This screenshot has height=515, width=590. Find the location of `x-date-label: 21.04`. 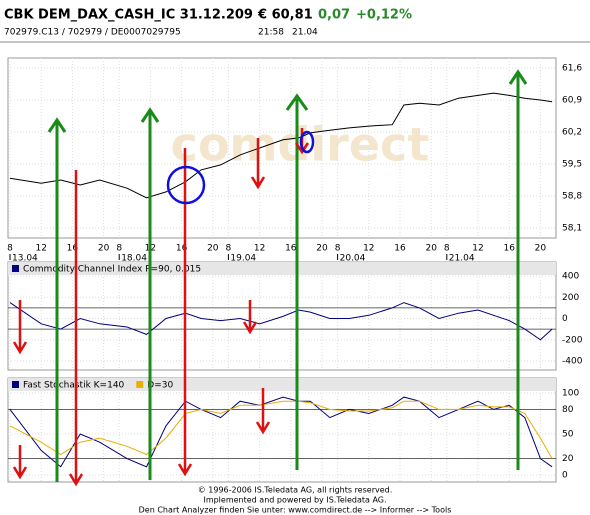

x-date-label: 21.04 is located at coordinates (462, 259).